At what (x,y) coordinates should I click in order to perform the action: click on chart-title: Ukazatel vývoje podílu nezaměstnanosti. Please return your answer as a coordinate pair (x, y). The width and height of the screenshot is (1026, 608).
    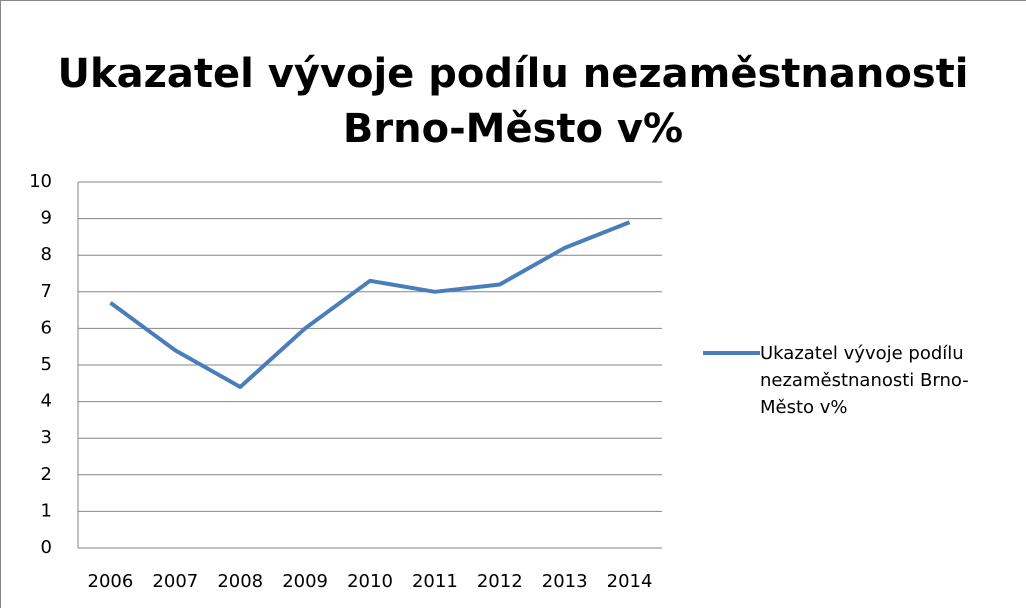
    Looking at the image, I should click on (513, 74).